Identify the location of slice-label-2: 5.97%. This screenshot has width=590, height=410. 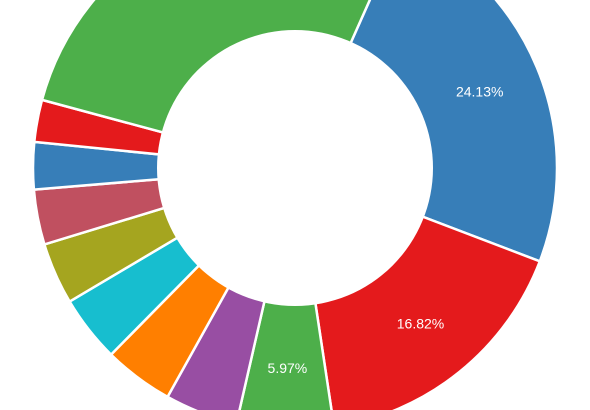
(288, 368).